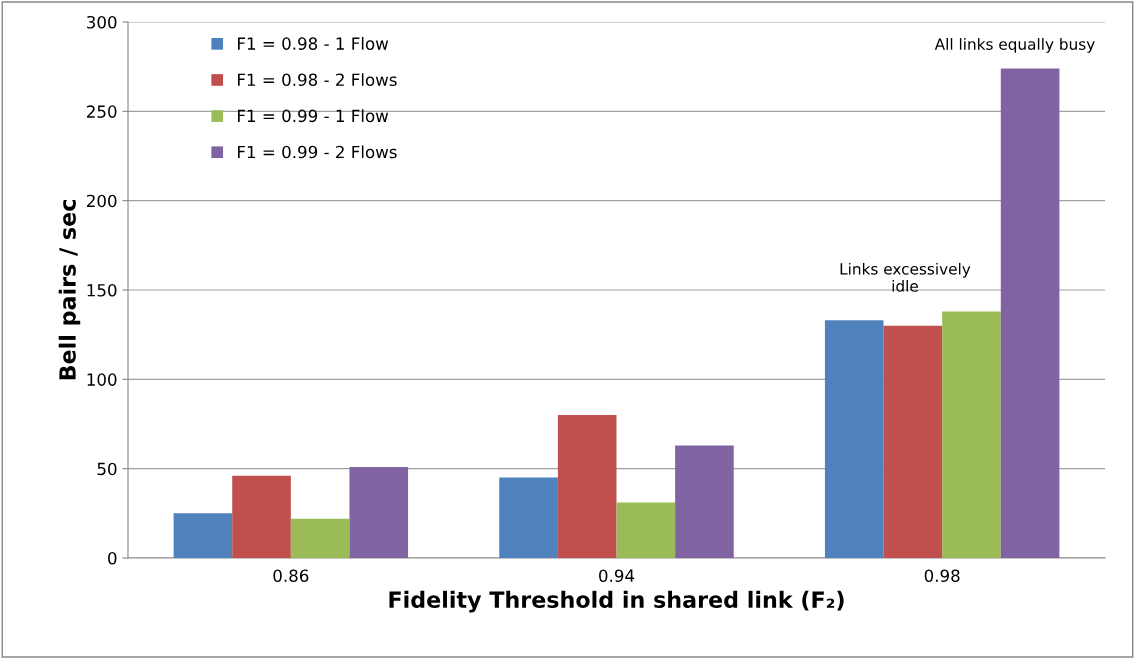  Describe the element at coordinates (313, 43) in the screenshot. I see `legend-label: F1 = 0.98 - 1 Flow` at that location.